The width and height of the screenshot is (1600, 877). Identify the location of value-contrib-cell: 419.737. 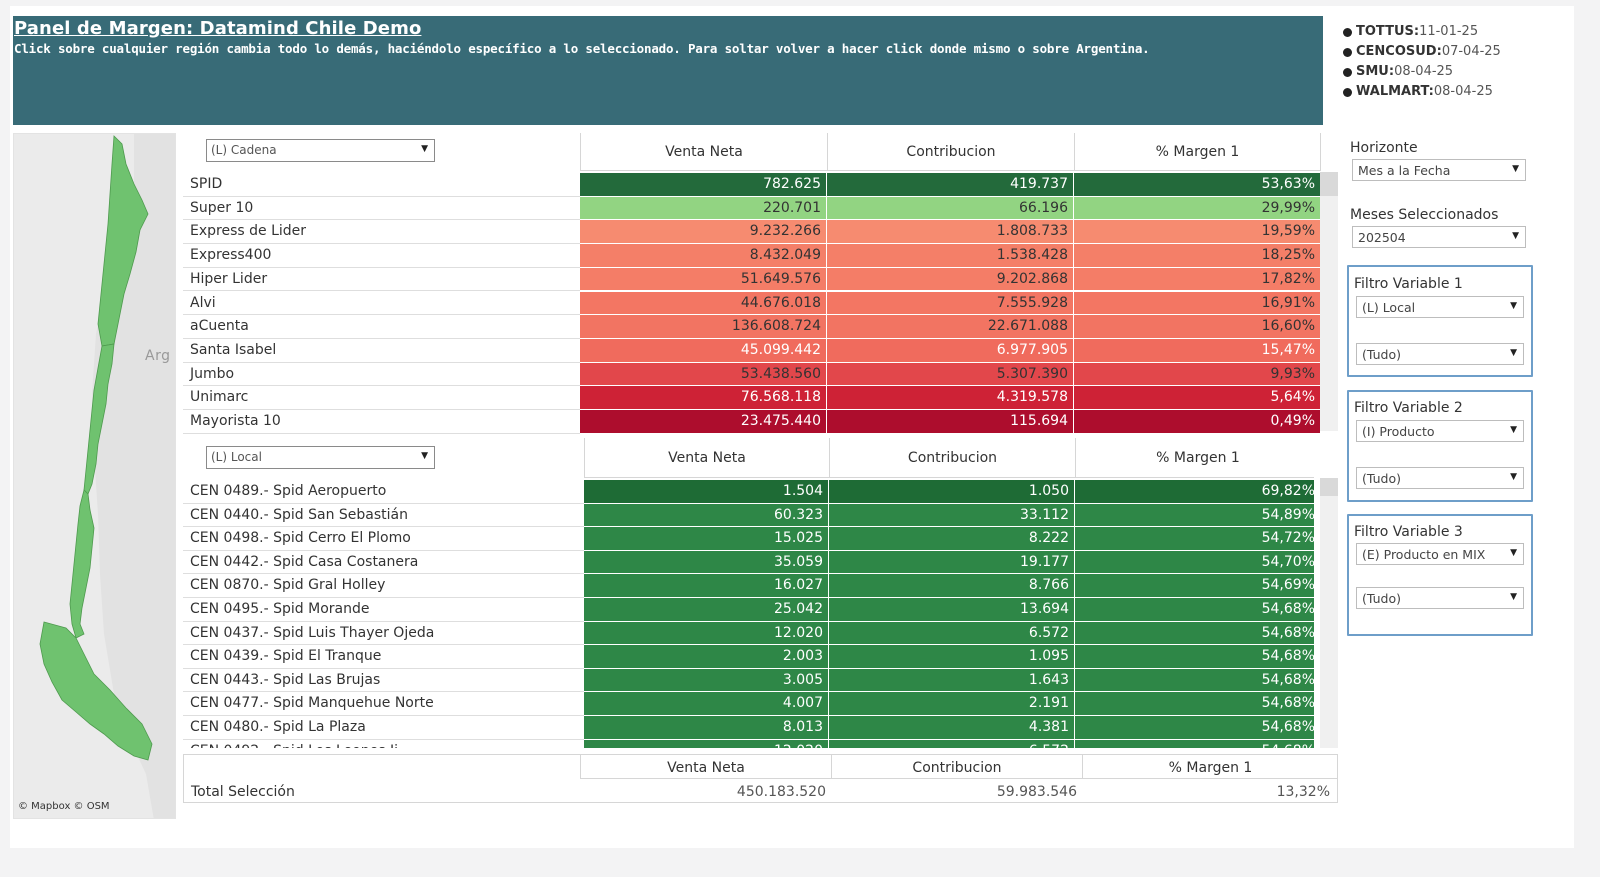
(950, 184).